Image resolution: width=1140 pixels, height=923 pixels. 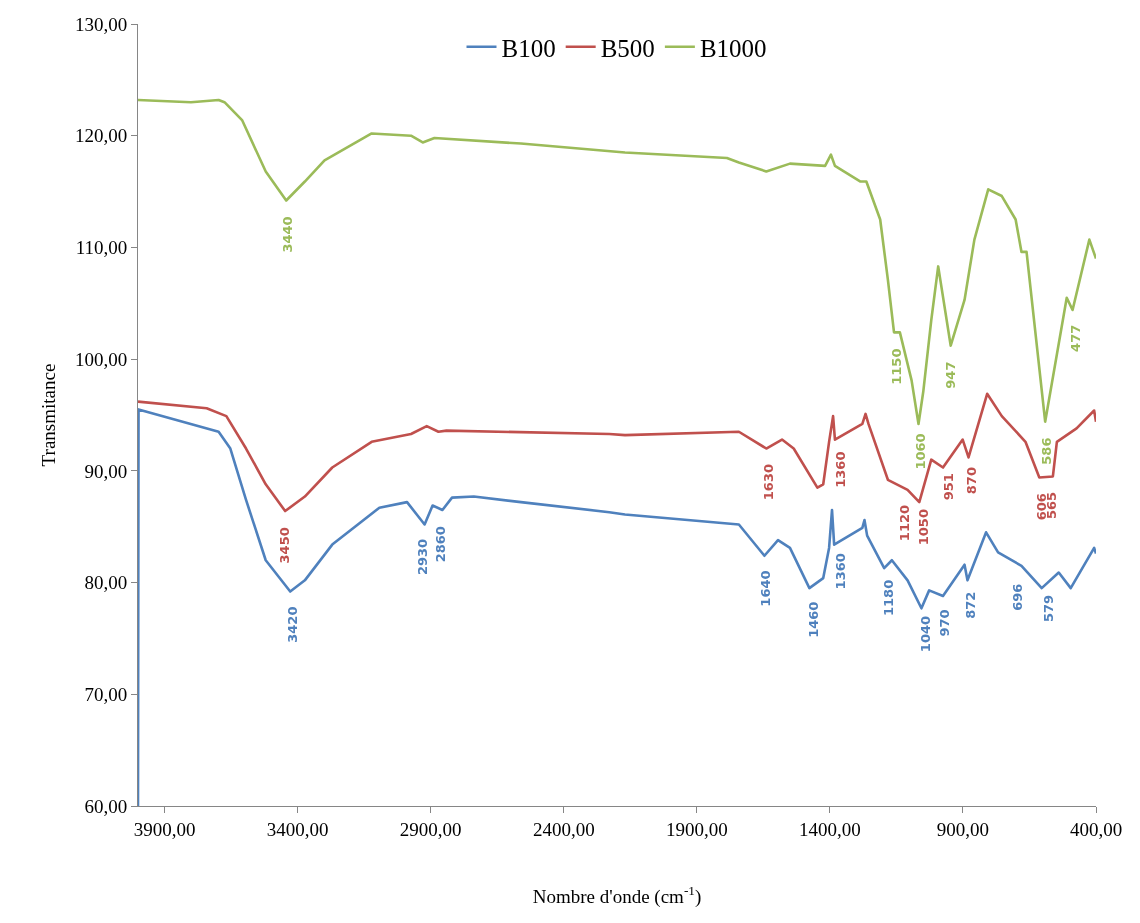 What do you see at coordinates (1076, 338) in the screenshot?
I see `annotation: 477` at bounding box center [1076, 338].